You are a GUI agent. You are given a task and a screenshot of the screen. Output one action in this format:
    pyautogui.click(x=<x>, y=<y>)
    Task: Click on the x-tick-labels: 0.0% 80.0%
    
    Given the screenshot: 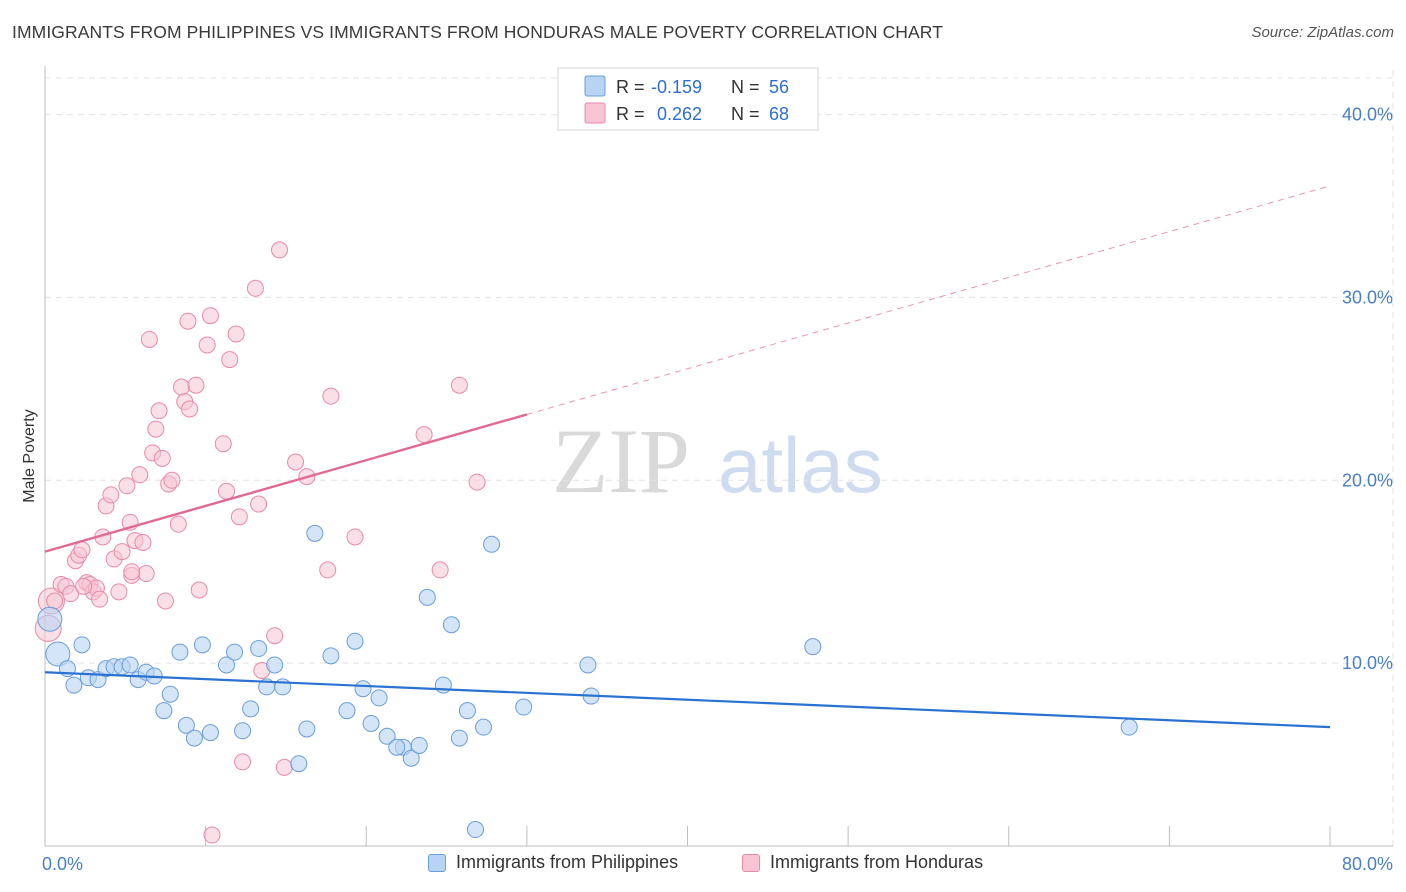 What is the action you would take?
    pyautogui.click(x=717, y=864)
    